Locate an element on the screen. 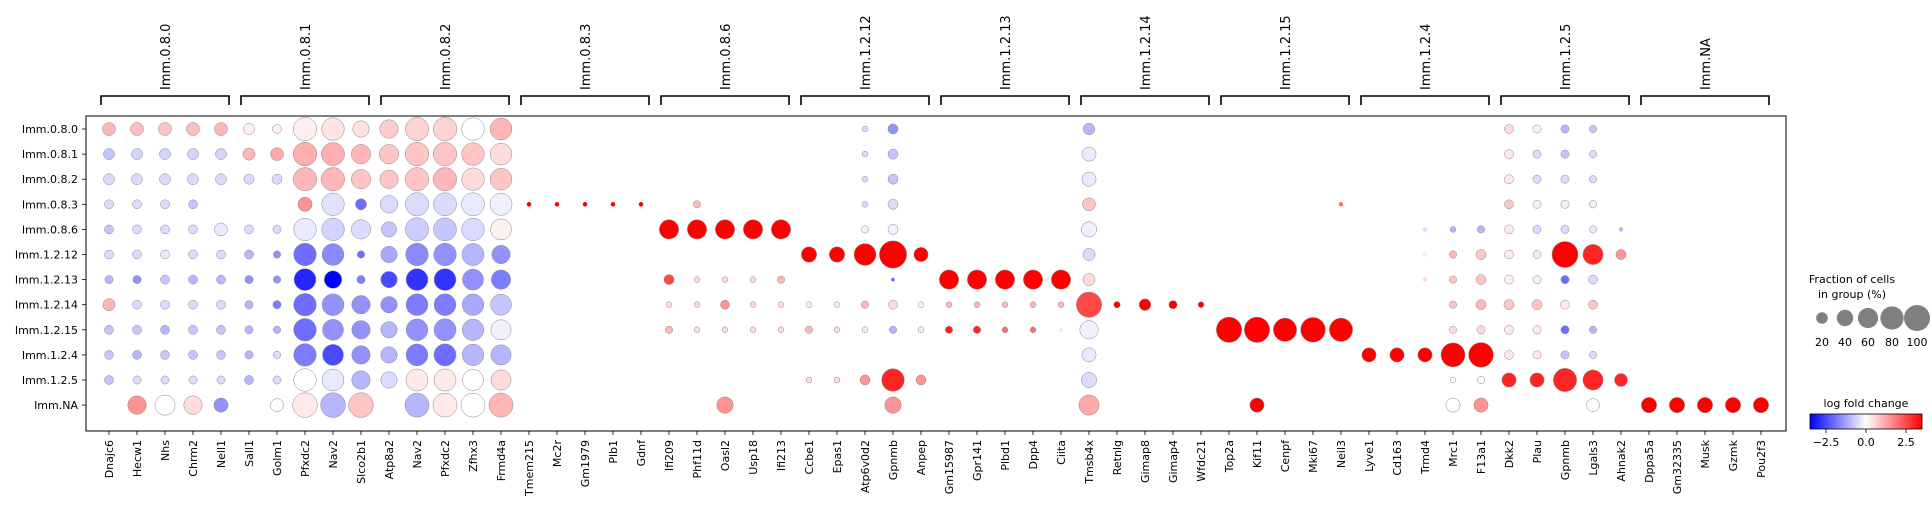 This screenshot has height=506, width=1932. col-label-ahnak2: Ahnak2 is located at coordinates (1621, 461).